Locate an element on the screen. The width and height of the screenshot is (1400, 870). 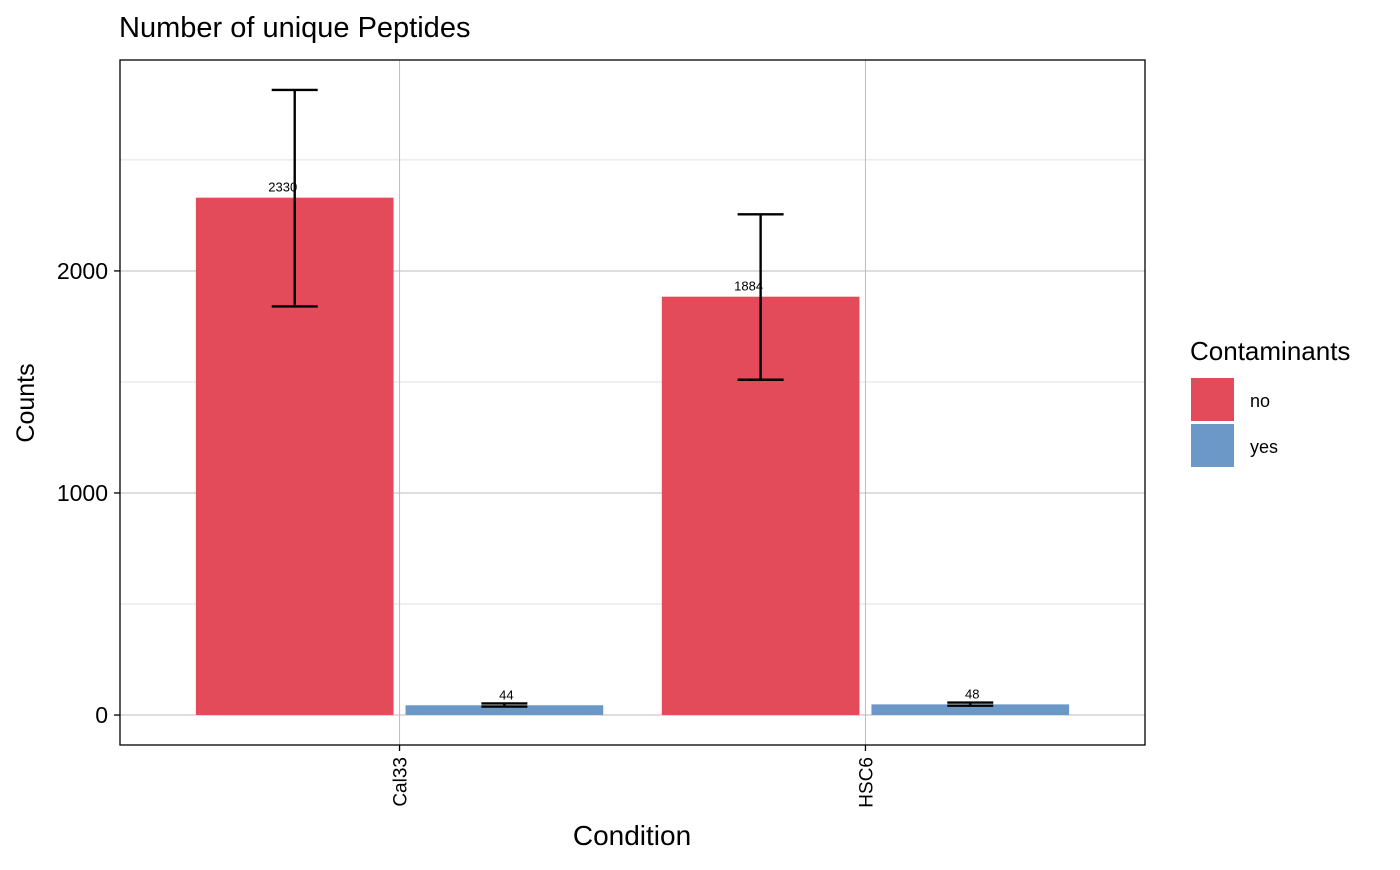
y-axis-title: Counts is located at coordinates (26, 402).